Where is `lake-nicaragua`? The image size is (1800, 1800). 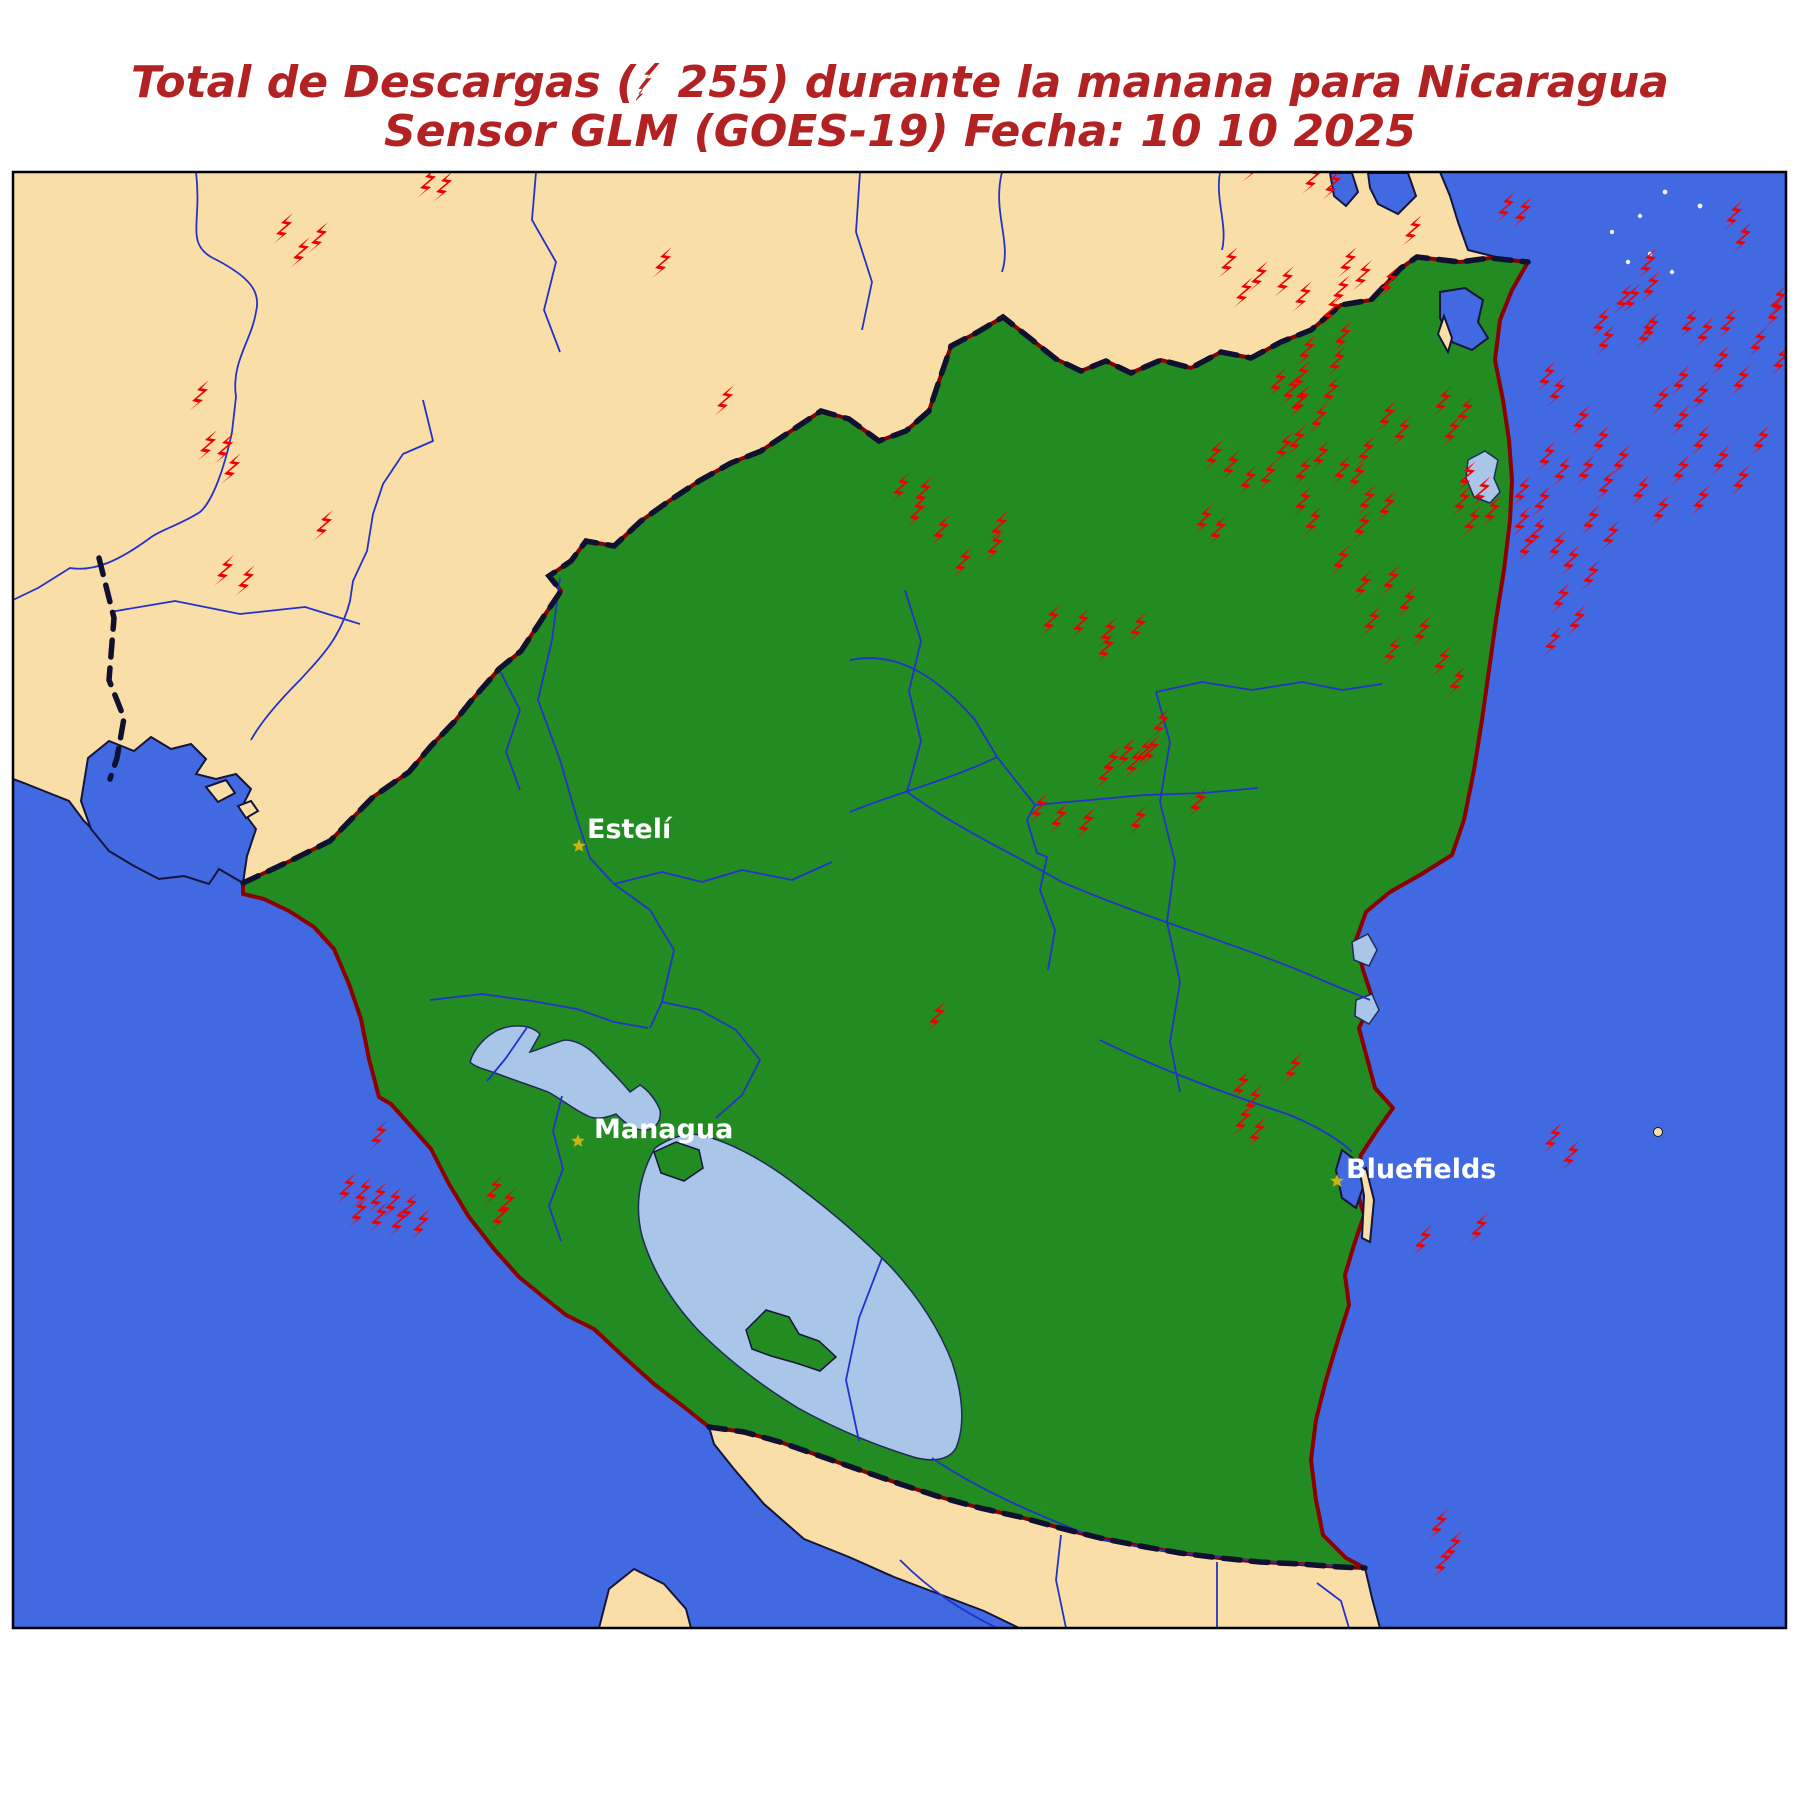 lake-nicaragua is located at coordinates (800, 1297).